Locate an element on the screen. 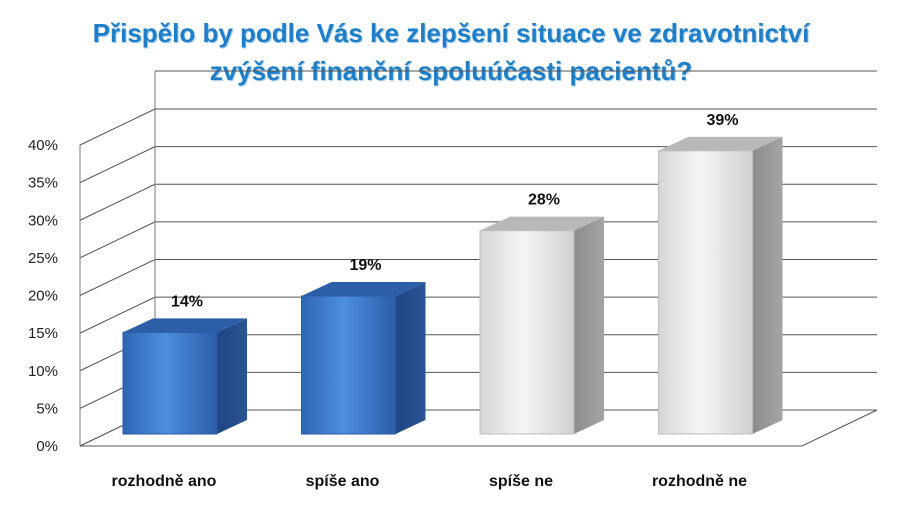 The image size is (902, 512). y-tick-label: 30% is located at coordinates (43, 220).